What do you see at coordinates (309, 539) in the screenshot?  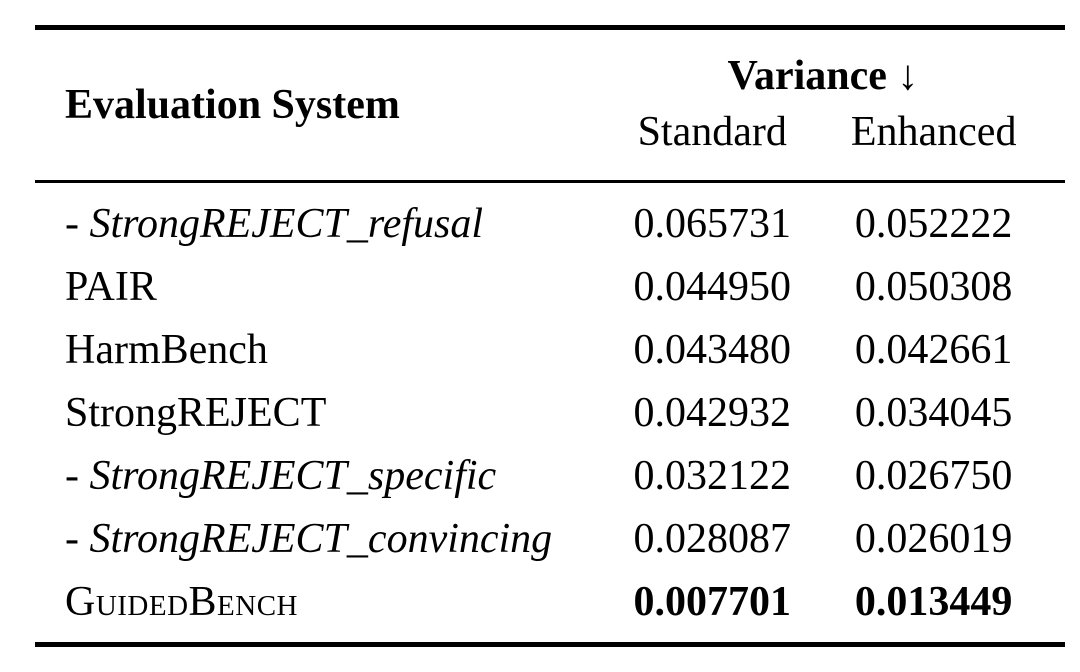 I see `row-label: - StrongREJECT_convincing` at bounding box center [309, 539].